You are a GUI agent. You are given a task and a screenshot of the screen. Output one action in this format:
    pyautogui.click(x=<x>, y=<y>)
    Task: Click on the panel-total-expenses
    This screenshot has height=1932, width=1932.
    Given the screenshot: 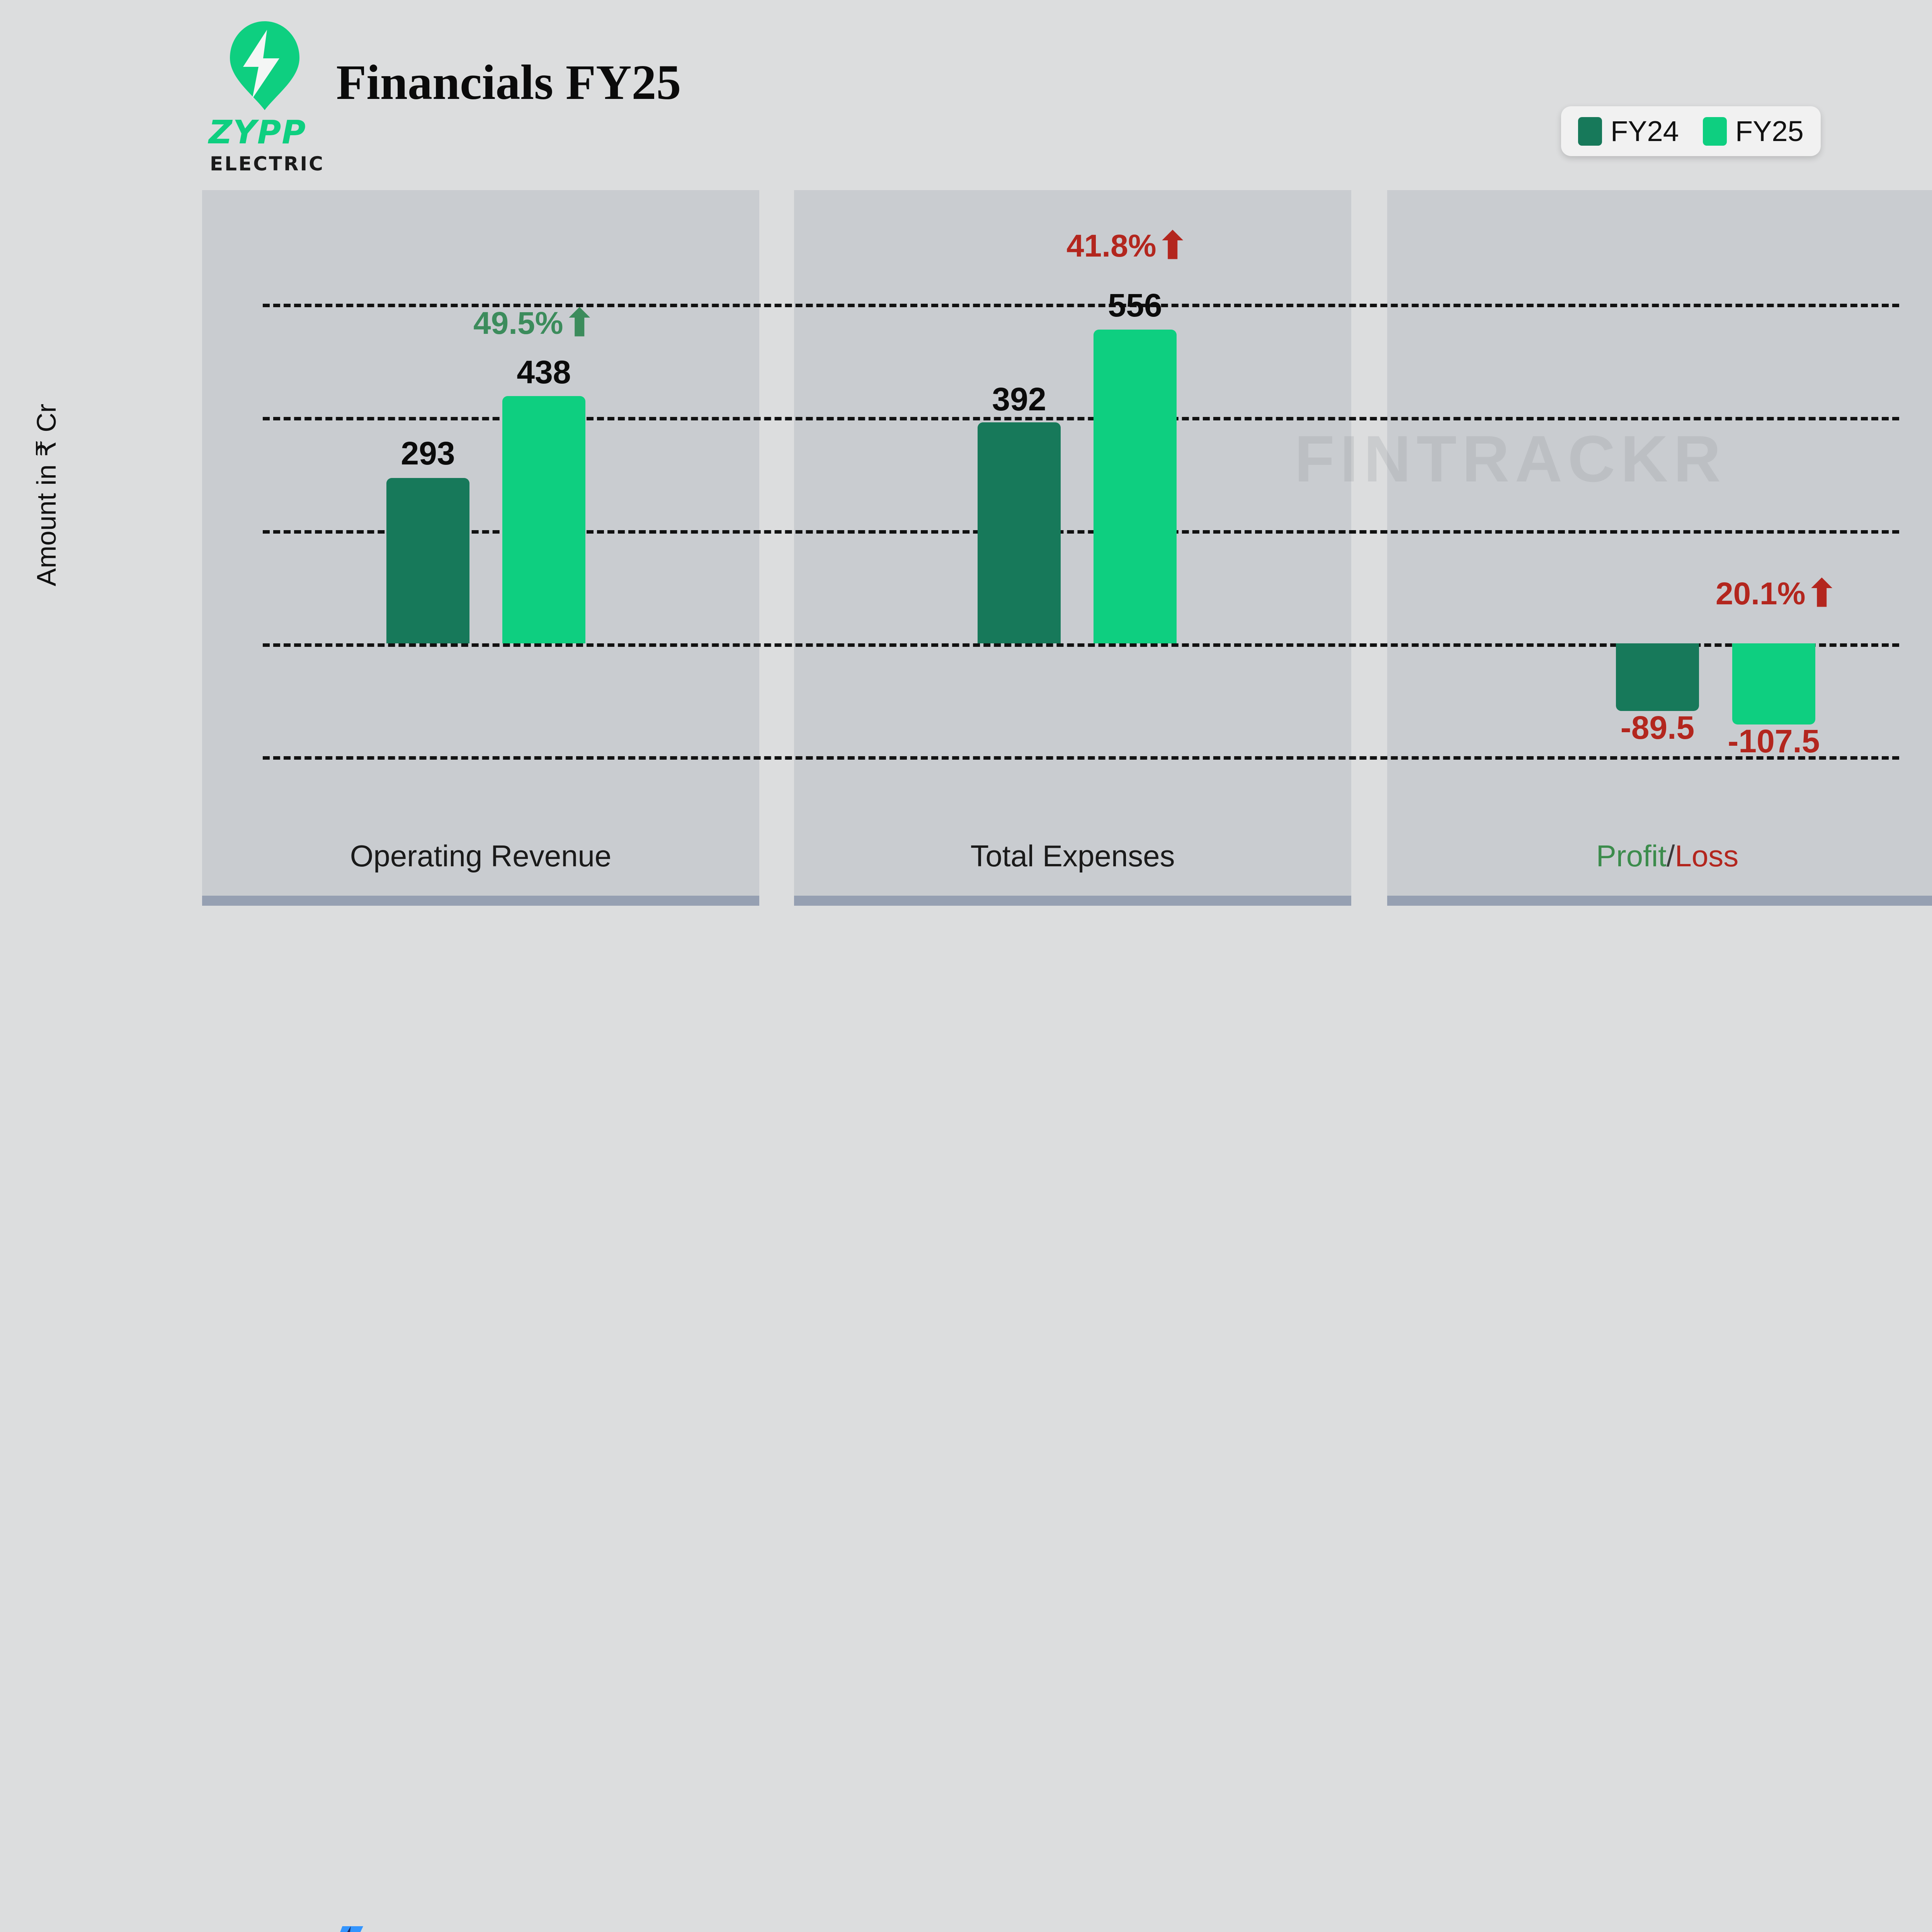 What is the action you would take?
    pyautogui.click(x=1072, y=543)
    